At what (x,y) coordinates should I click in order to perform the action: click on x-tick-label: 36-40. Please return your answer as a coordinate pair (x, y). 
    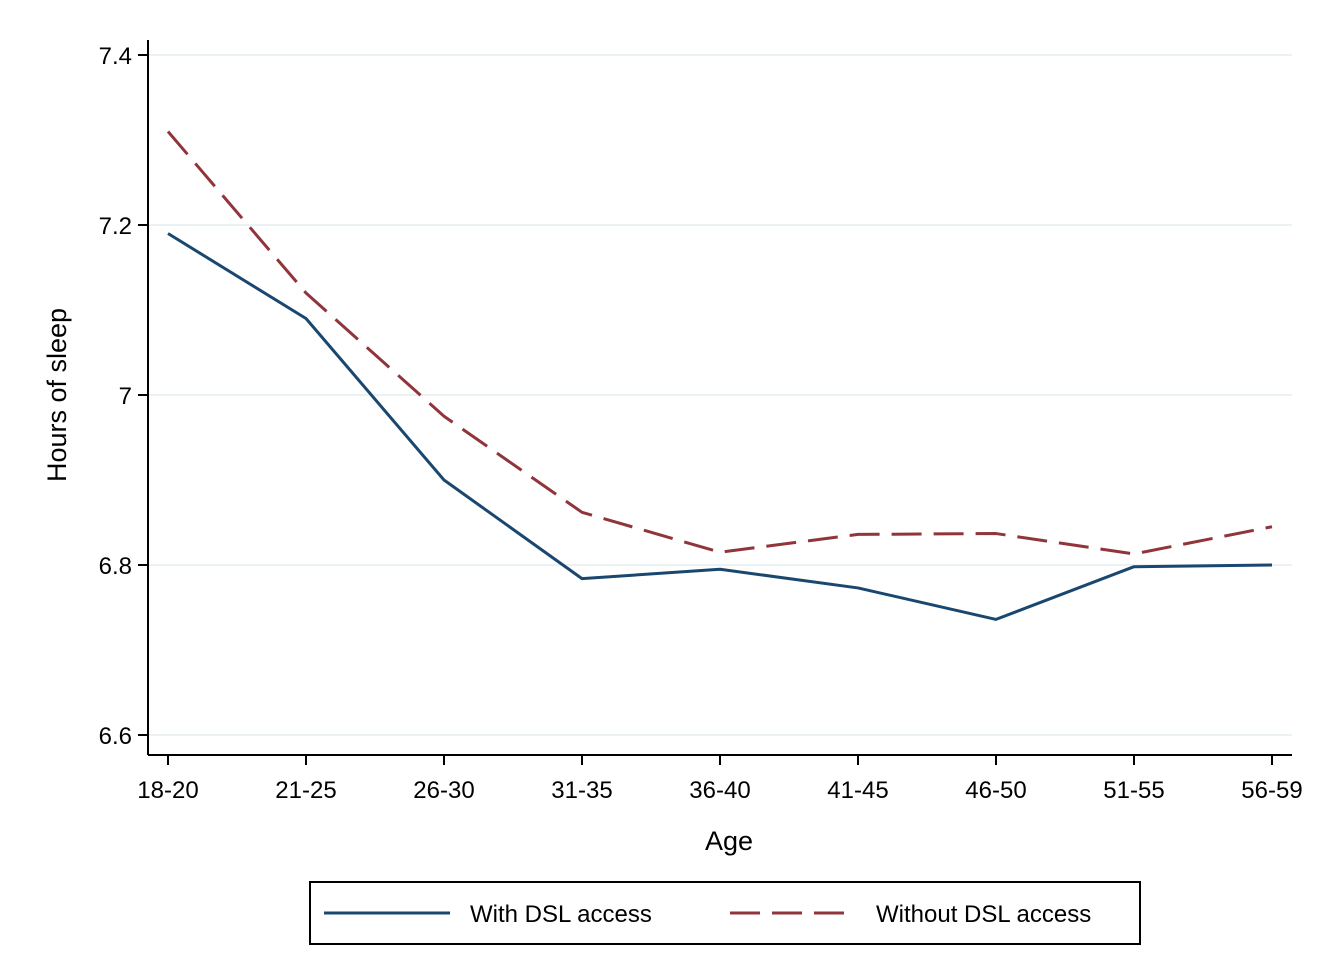
    Looking at the image, I should click on (719, 790).